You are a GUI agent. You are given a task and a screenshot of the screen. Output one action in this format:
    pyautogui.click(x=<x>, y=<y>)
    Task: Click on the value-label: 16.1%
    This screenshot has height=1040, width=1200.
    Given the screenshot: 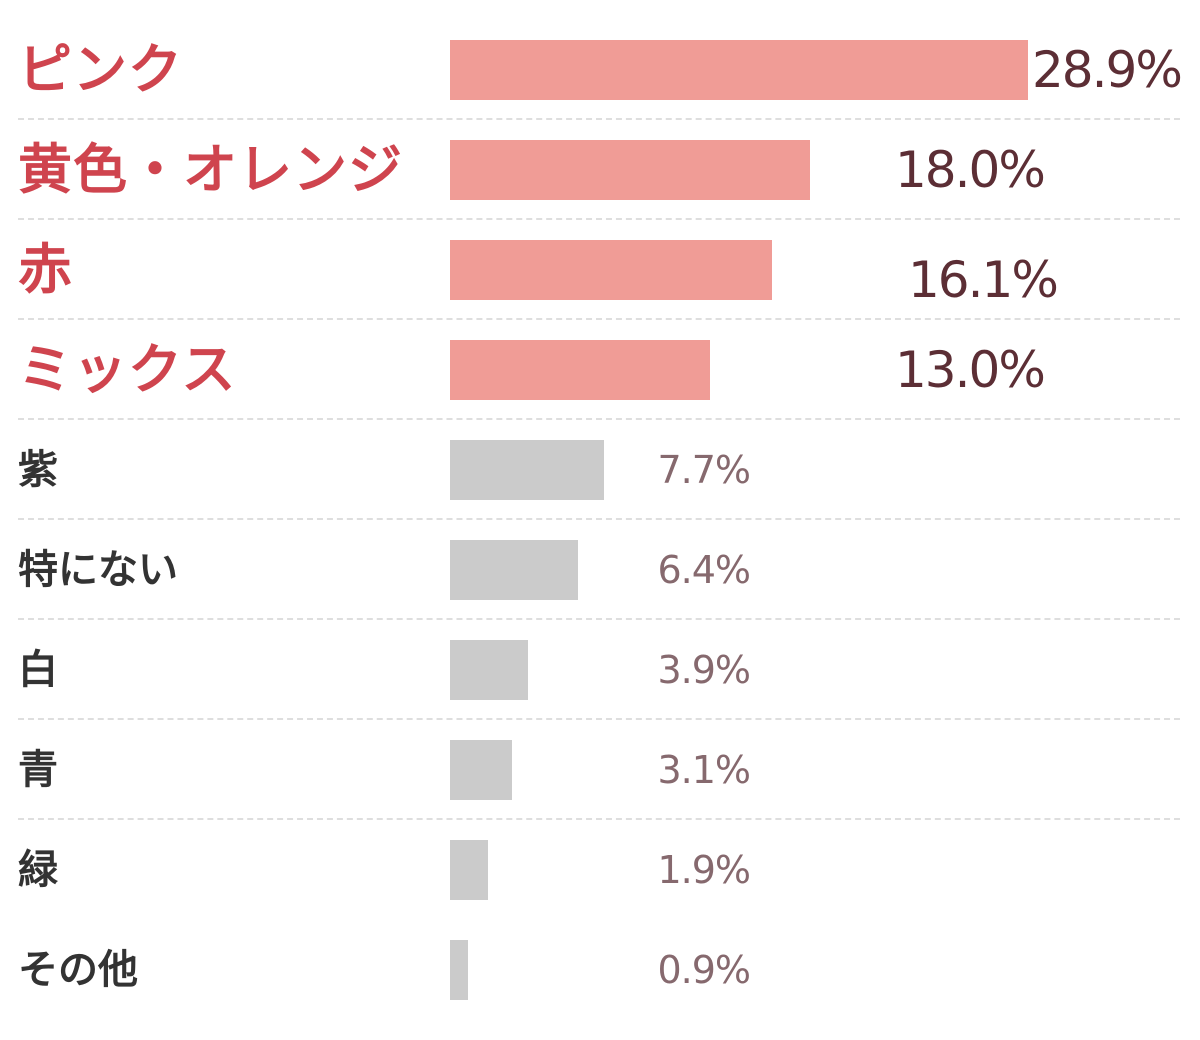 What is the action you would take?
    pyautogui.click(x=983, y=280)
    